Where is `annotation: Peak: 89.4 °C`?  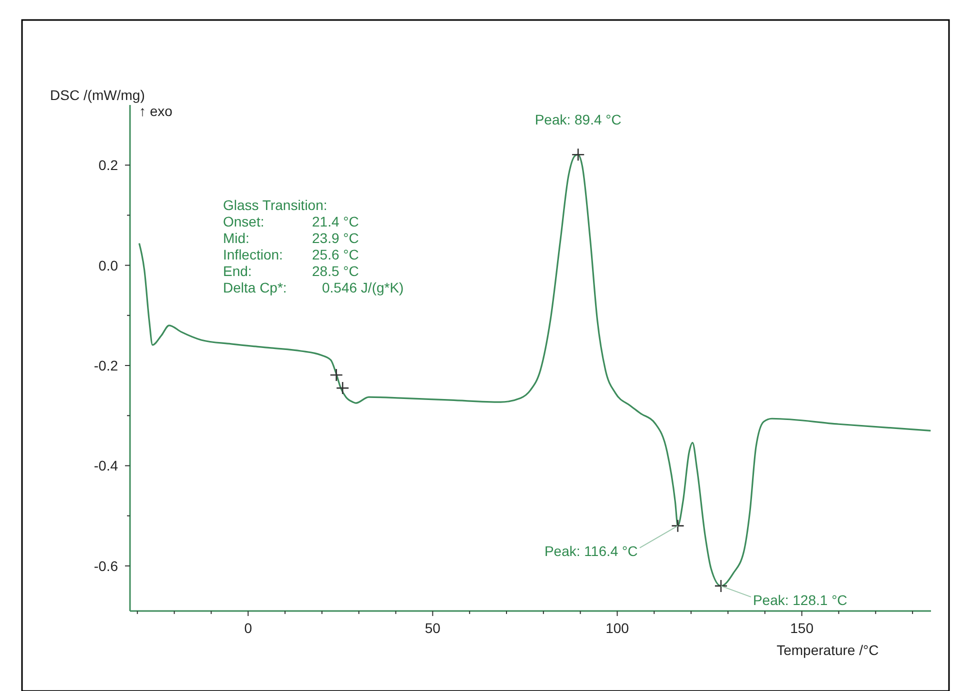
annotation: Peak: 89.4 °C is located at coordinates (578, 120).